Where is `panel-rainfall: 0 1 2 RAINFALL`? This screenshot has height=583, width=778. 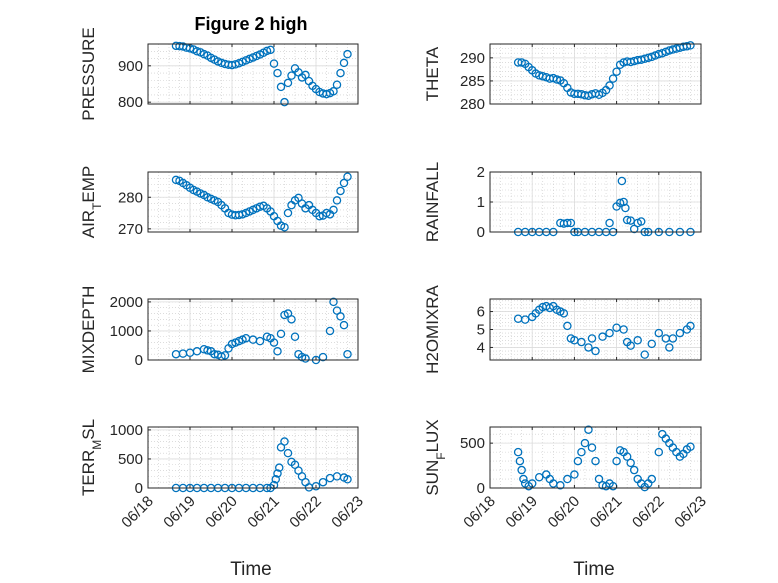
panel-rainfall: 0 1 2 RAINFALL is located at coordinates (562, 202).